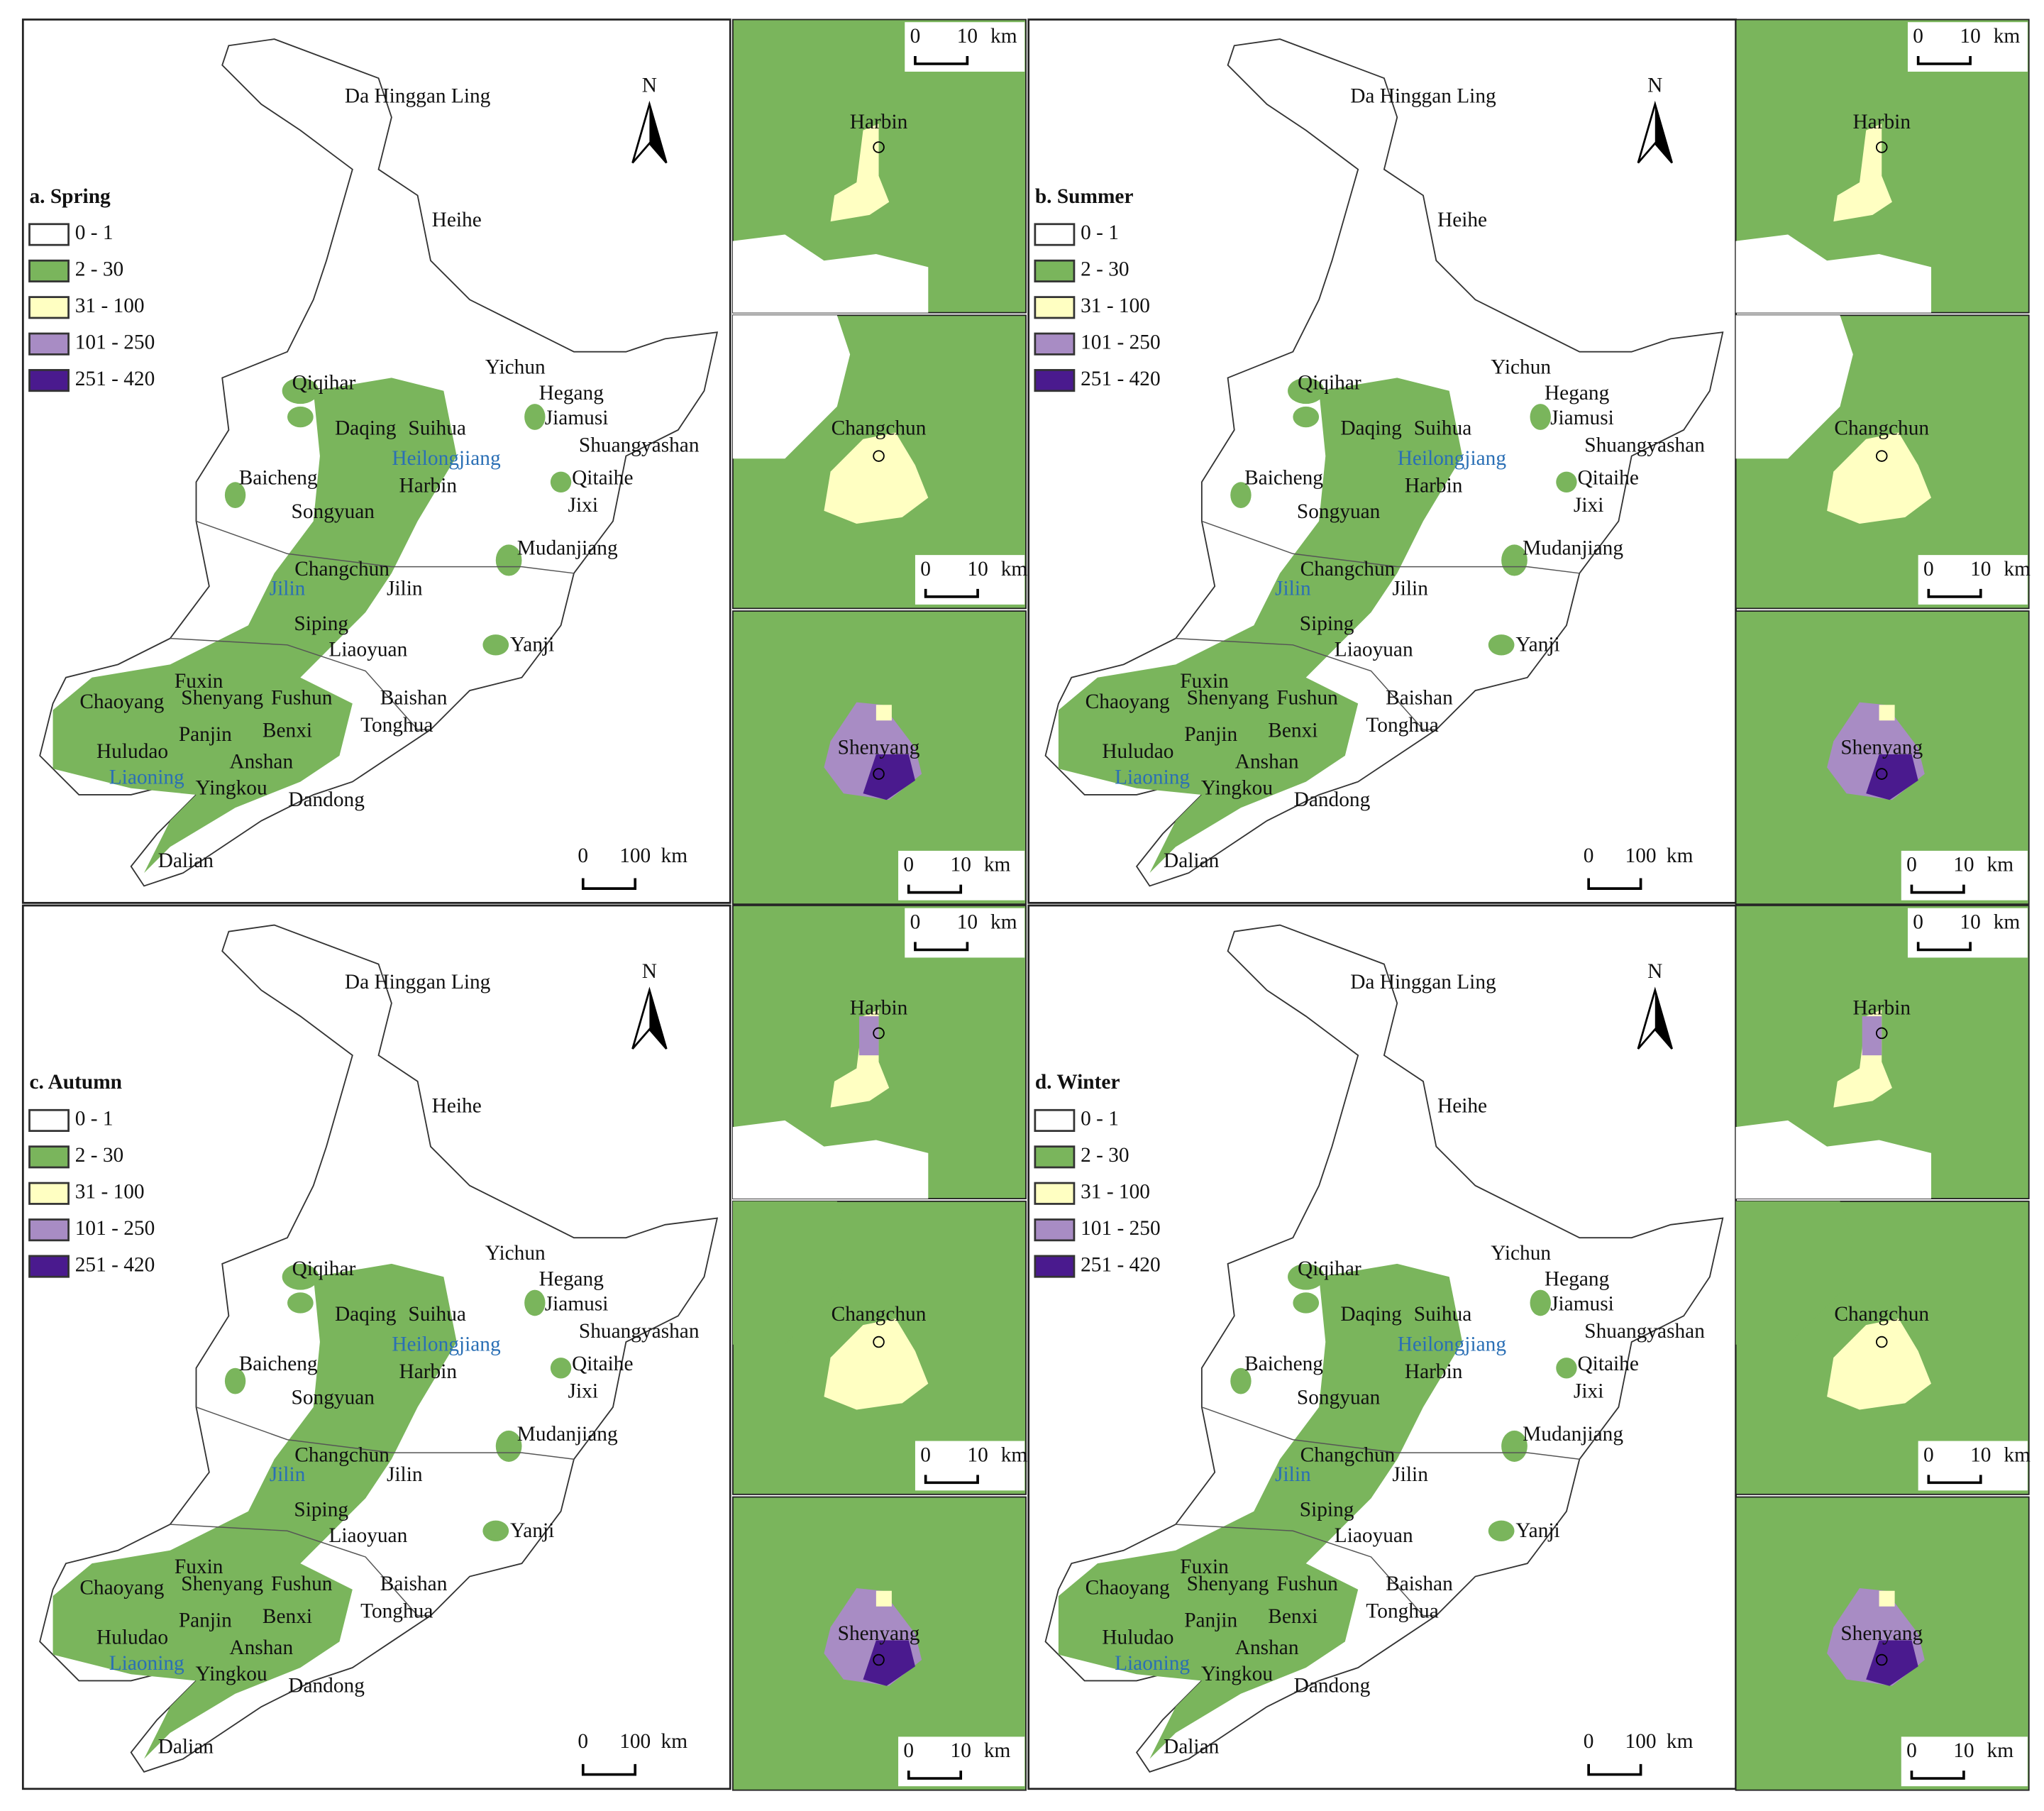 This screenshot has width=2044, height=1811. Describe the element at coordinates (1641, 855) in the screenshot. I see `scale-label: 100` at that location.